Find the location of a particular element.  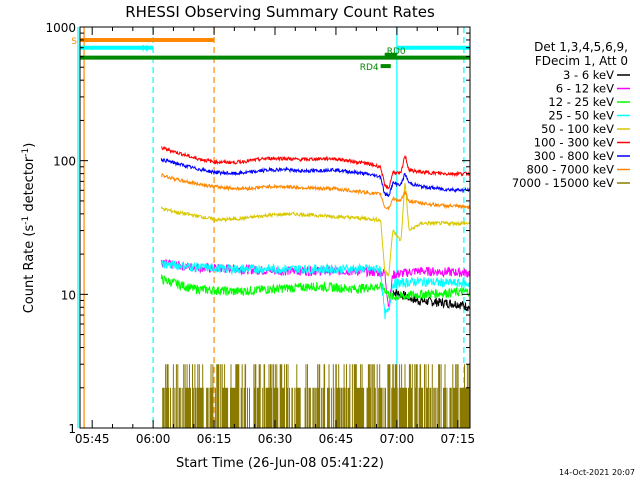

x-tick-label-6: 07:15 is located at coordinates (458, 439).